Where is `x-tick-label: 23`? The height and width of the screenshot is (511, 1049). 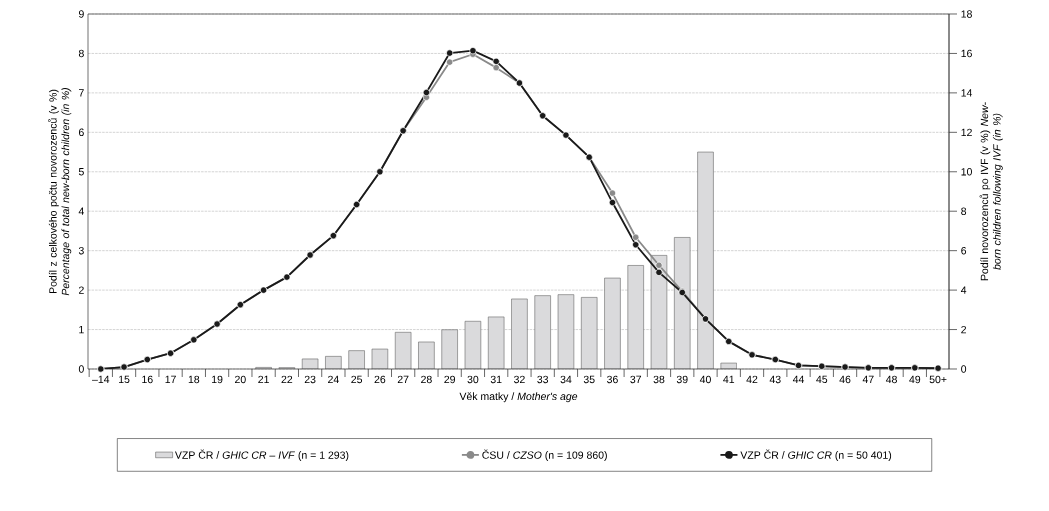
x-tick-label: 23 is located at coordinates (310, 379).